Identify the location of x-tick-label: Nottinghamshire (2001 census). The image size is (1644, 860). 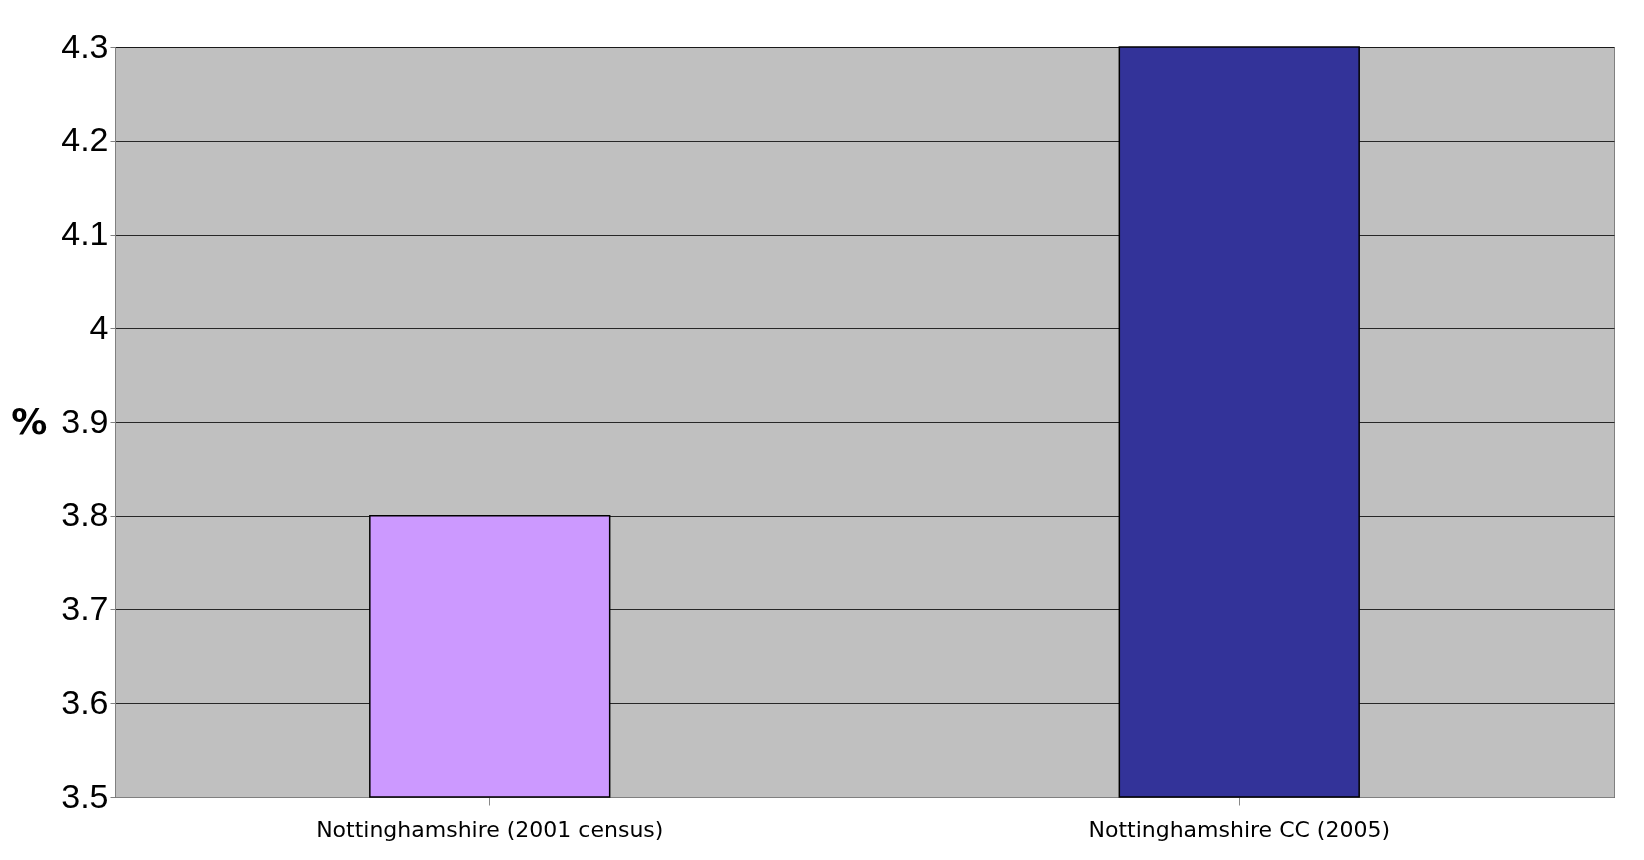
(490, 829).